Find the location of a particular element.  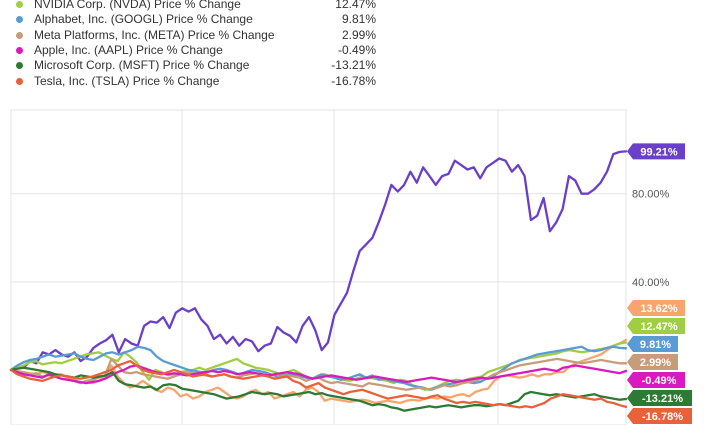

end-label-aapl: -0.49% is located at coordinates (659, 381).